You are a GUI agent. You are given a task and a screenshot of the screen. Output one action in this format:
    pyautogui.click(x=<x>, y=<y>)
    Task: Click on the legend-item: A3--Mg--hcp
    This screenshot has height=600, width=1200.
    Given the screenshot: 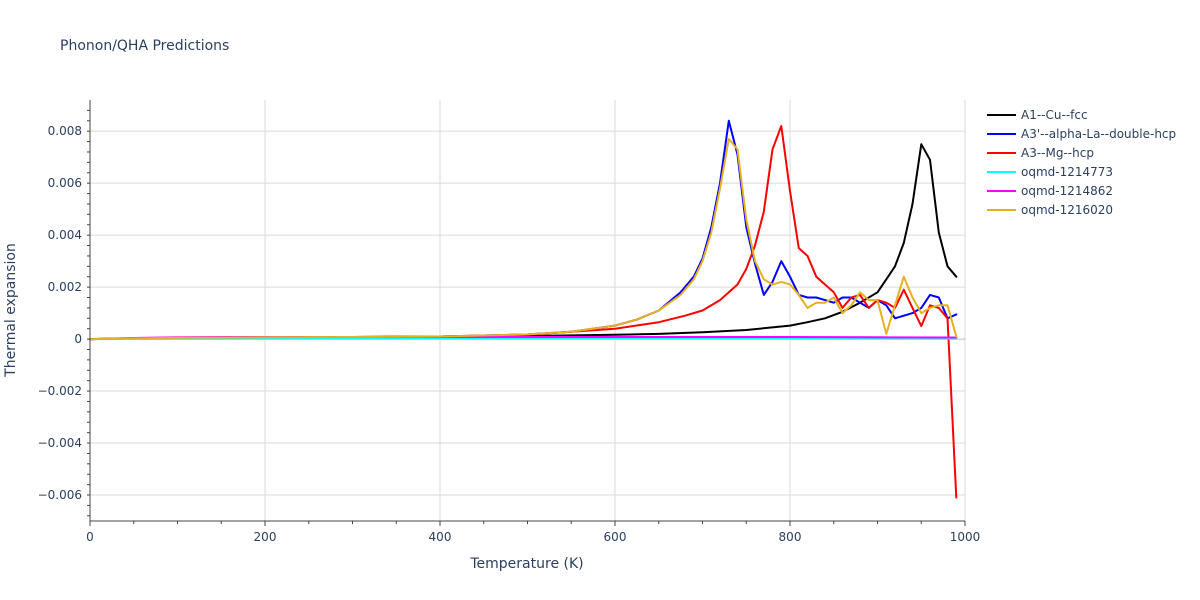 What is the action you would take?
    pyautogui.click(x=1040, y=153)
    